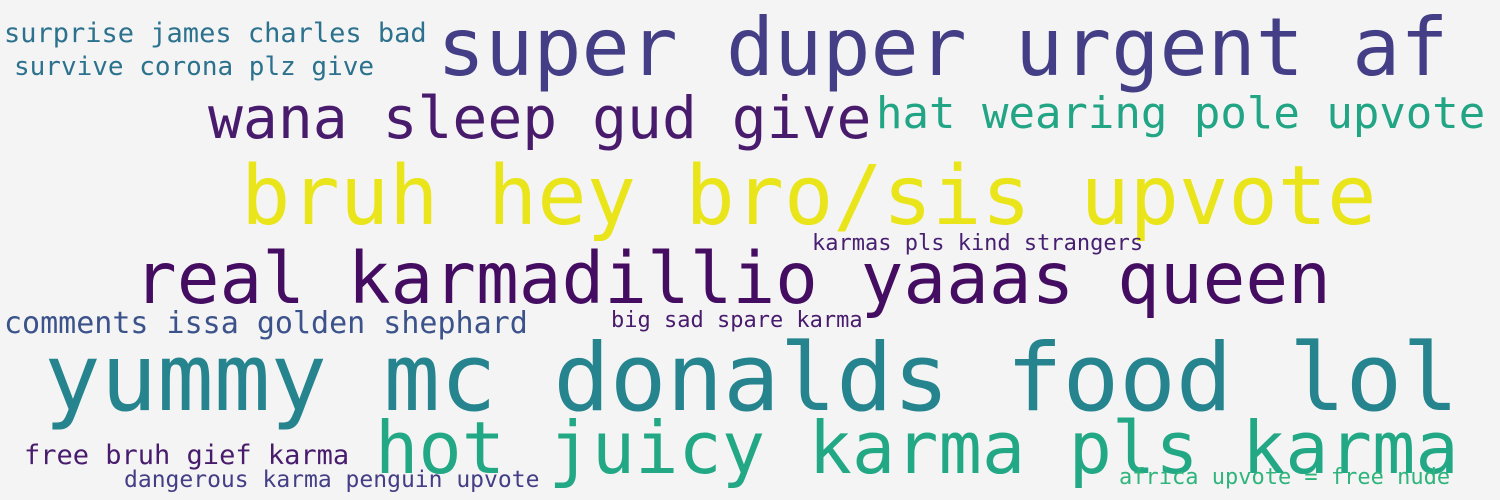  I want to click on phrase-comments-issa-golden-shephard: comments issa golden shephard, so click(266, 323).